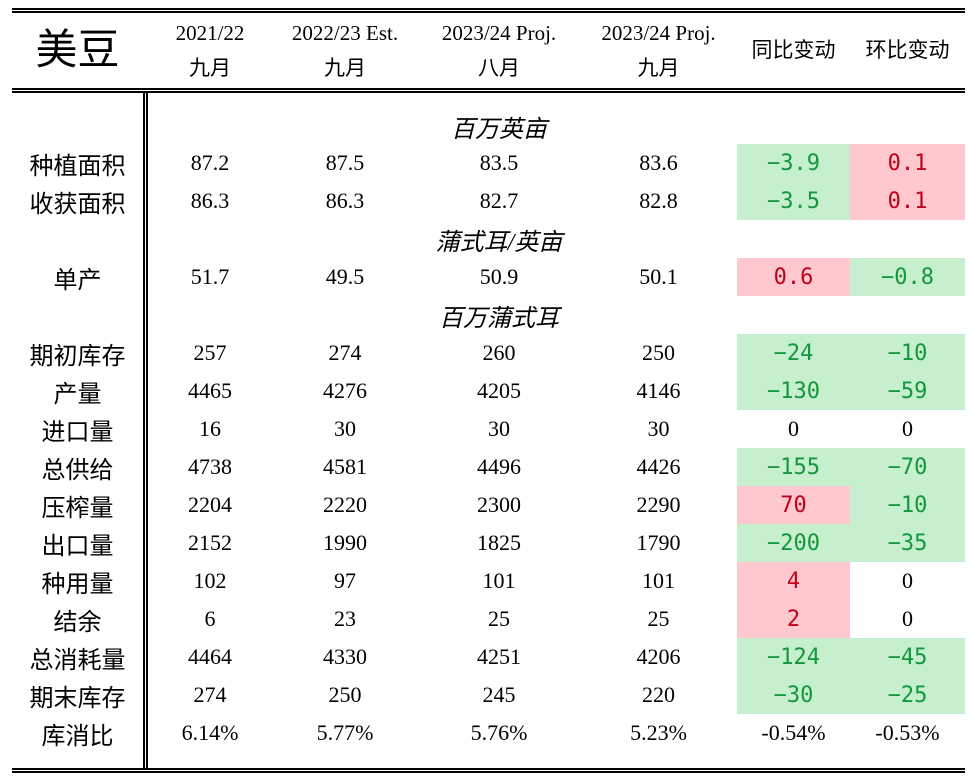 This screenshot has width=974, height=784. I want to click on row-label: 期初库存, so click(80, 353).